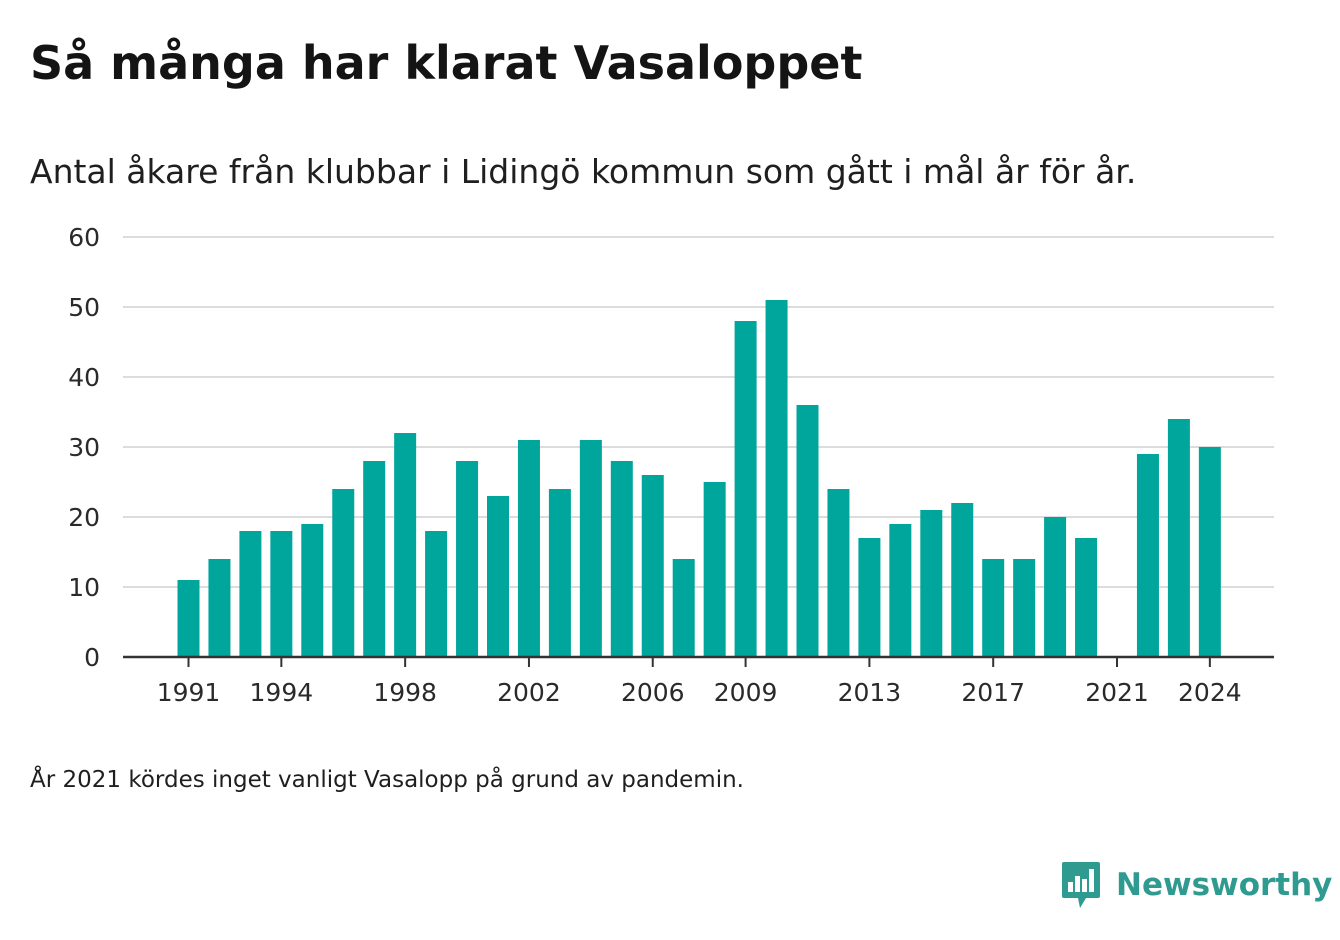 The height and width of the screenshot is (940, 1340). I want to click on x-tick-label: 1991, so click(189, 692).